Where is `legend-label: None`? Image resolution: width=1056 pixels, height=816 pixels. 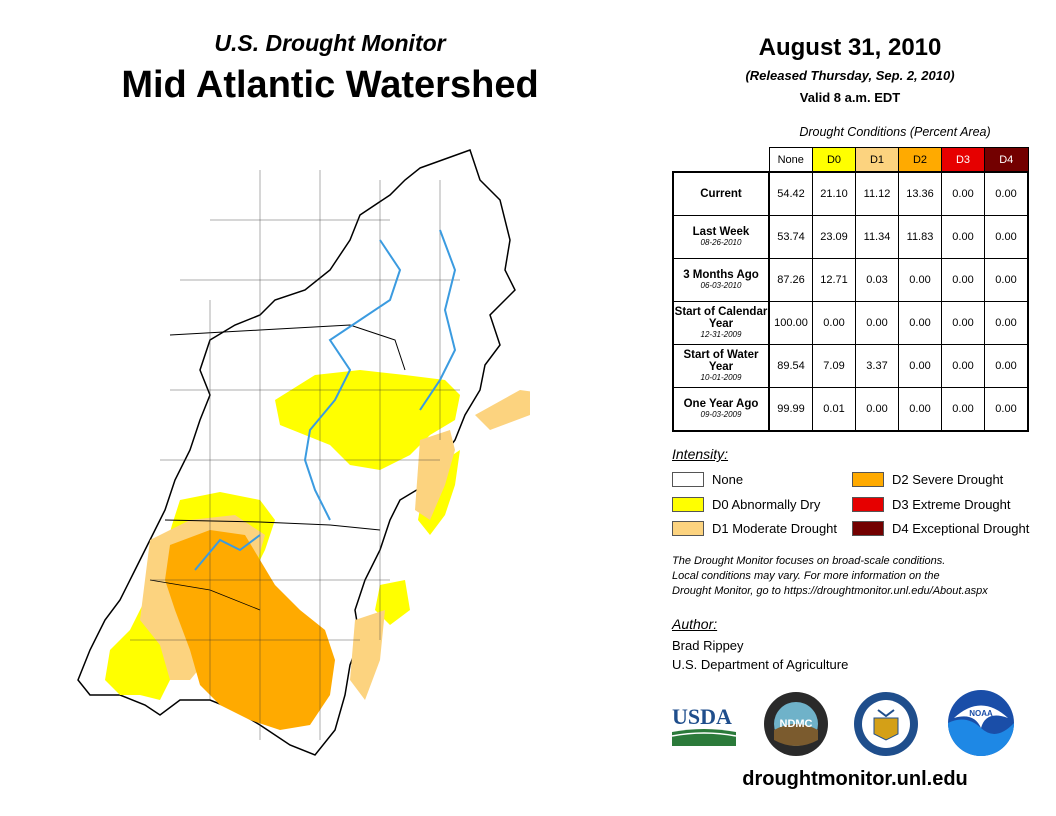 legend-label: None is located at coordinates (728, 479).